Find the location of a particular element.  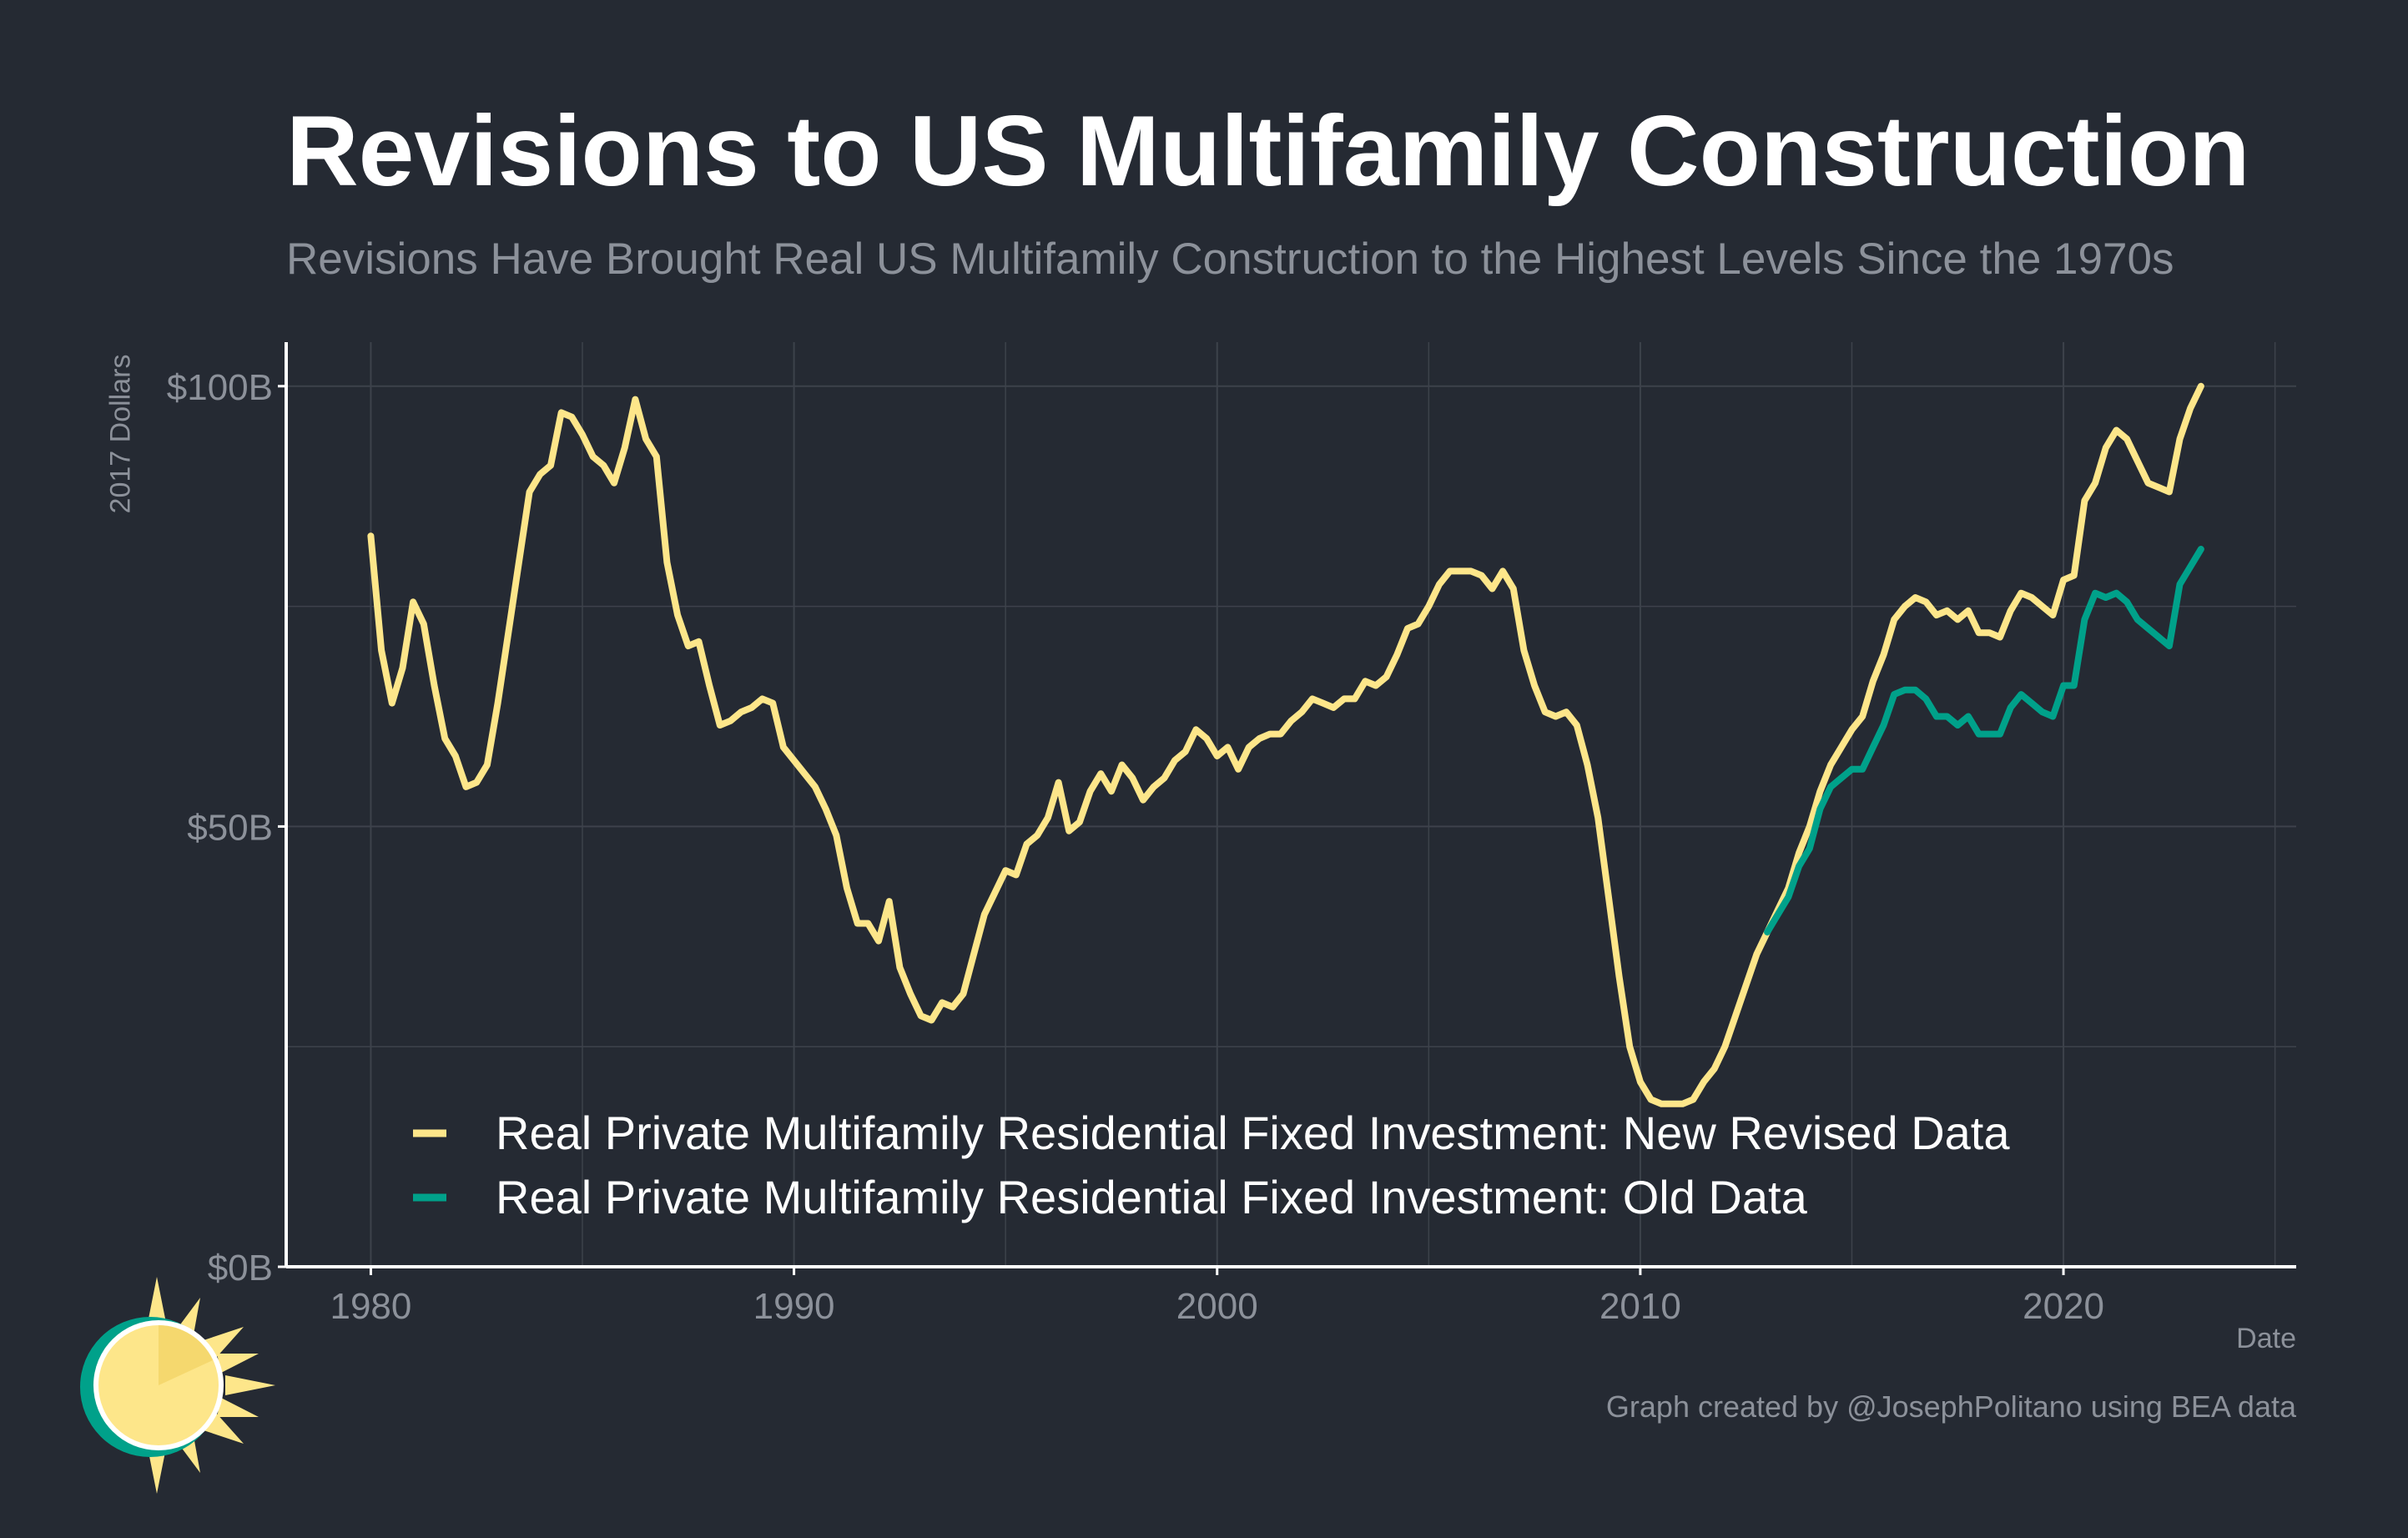

y-tick-label: $50B is located at coordinates (230, 827).